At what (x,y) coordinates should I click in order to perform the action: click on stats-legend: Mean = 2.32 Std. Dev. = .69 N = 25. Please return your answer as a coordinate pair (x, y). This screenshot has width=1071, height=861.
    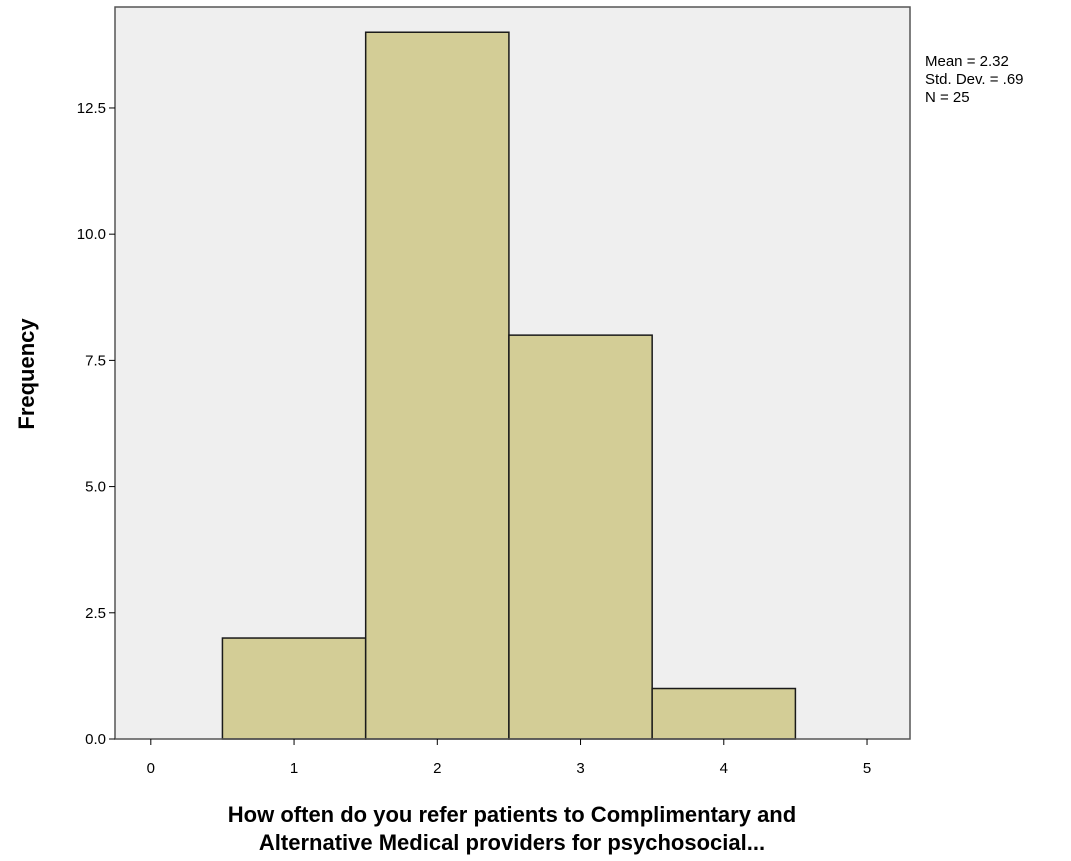
    Looking at the image, I should click on (974, 79).